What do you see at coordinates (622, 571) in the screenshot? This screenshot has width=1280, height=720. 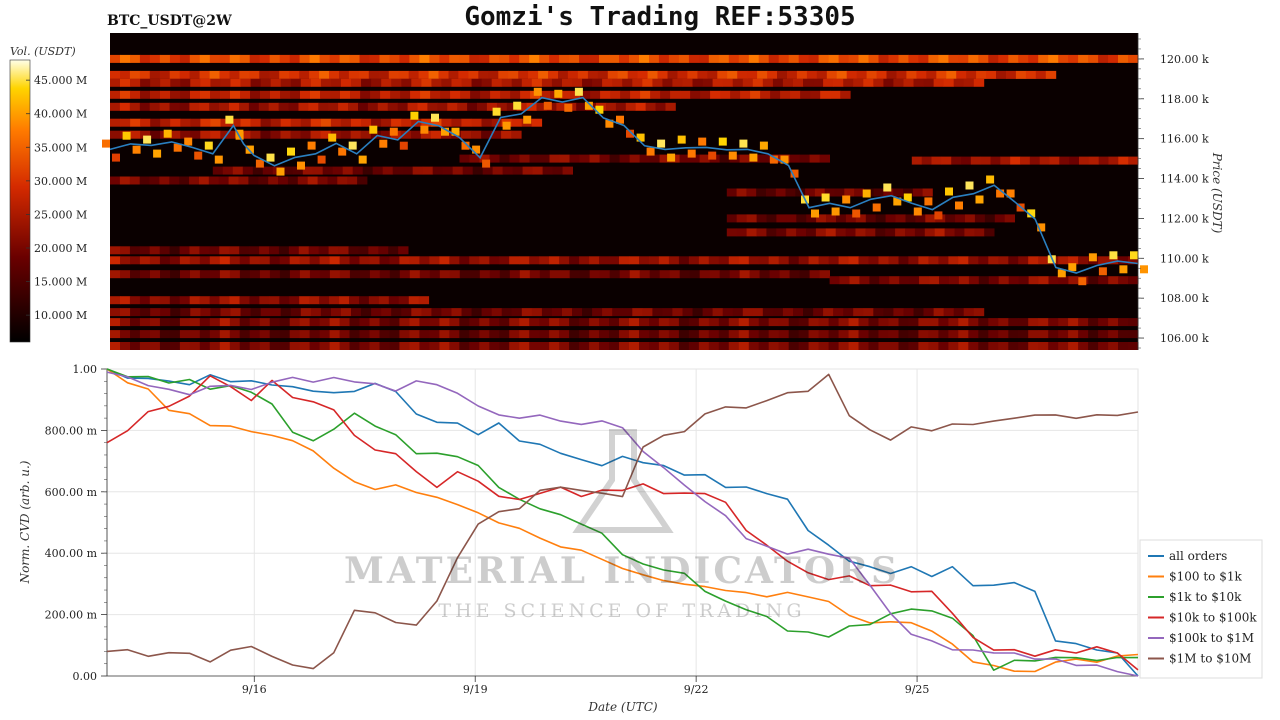 I see `watermark-line1: MATERIAL INDICATORS` at bounding box center [622, 571].